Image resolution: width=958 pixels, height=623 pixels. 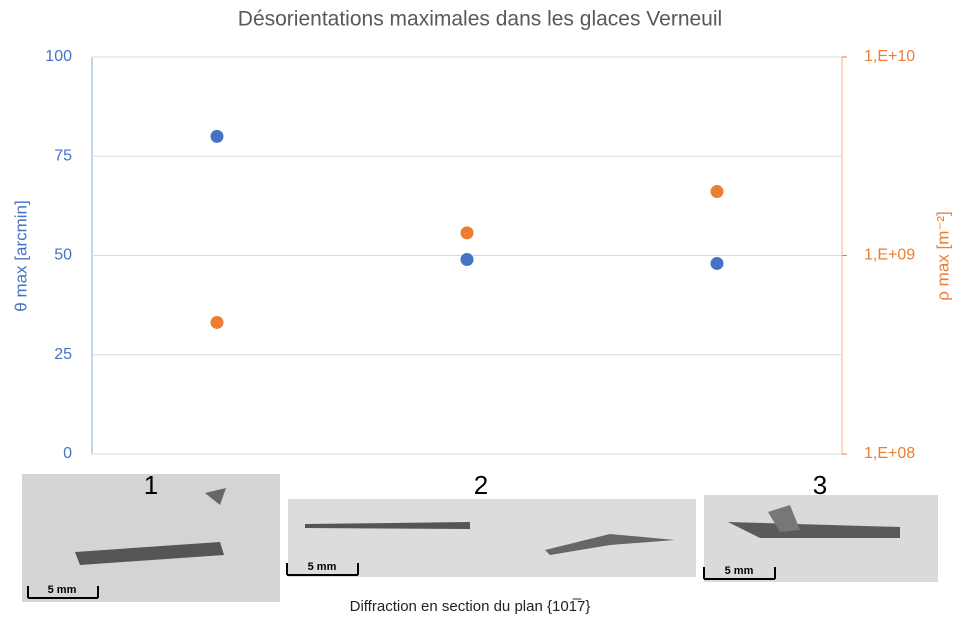 I want to click on y-tick-label: 100, so click(x=58, y=56).